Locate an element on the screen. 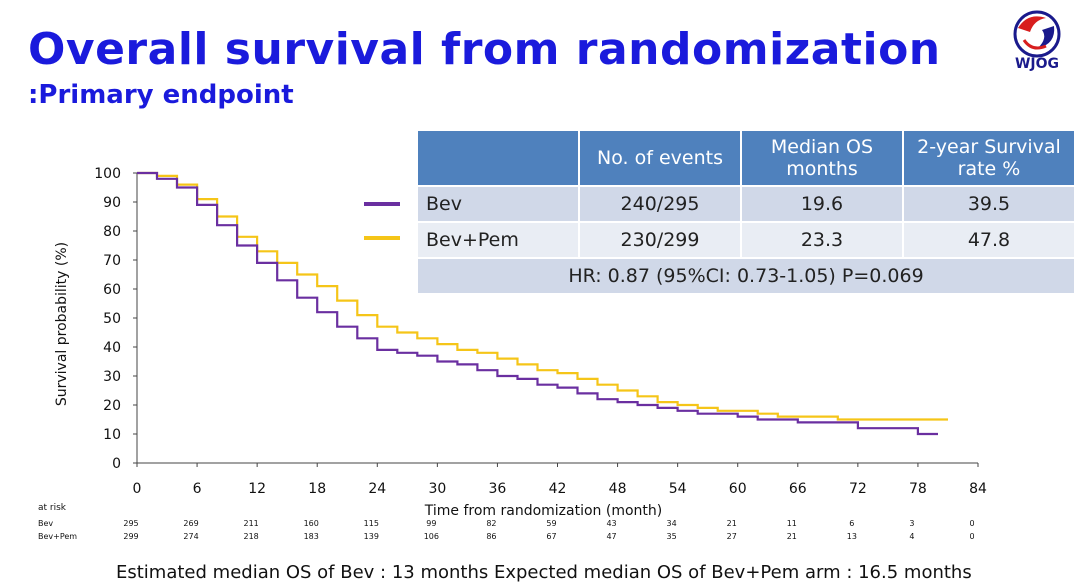 This screenshot has height=586, width=1080. logo-text: WJOG is located at coordinates (1037, 64).